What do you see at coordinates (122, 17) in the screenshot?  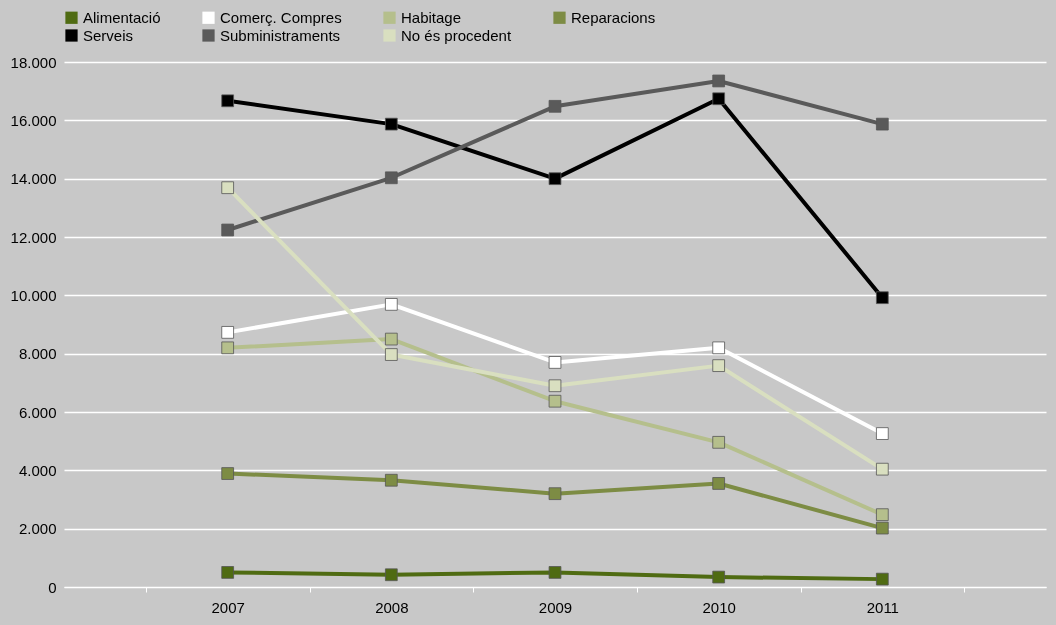 I see `legend-label: Alimentació` at bounding box center [122, 17].